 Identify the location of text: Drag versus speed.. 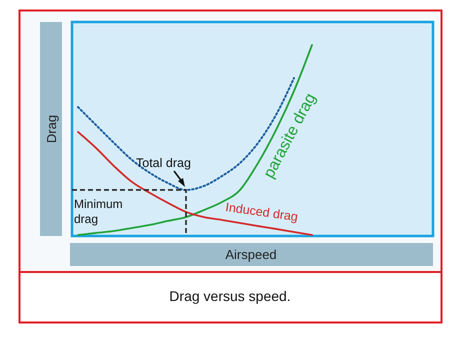
(230, 296).